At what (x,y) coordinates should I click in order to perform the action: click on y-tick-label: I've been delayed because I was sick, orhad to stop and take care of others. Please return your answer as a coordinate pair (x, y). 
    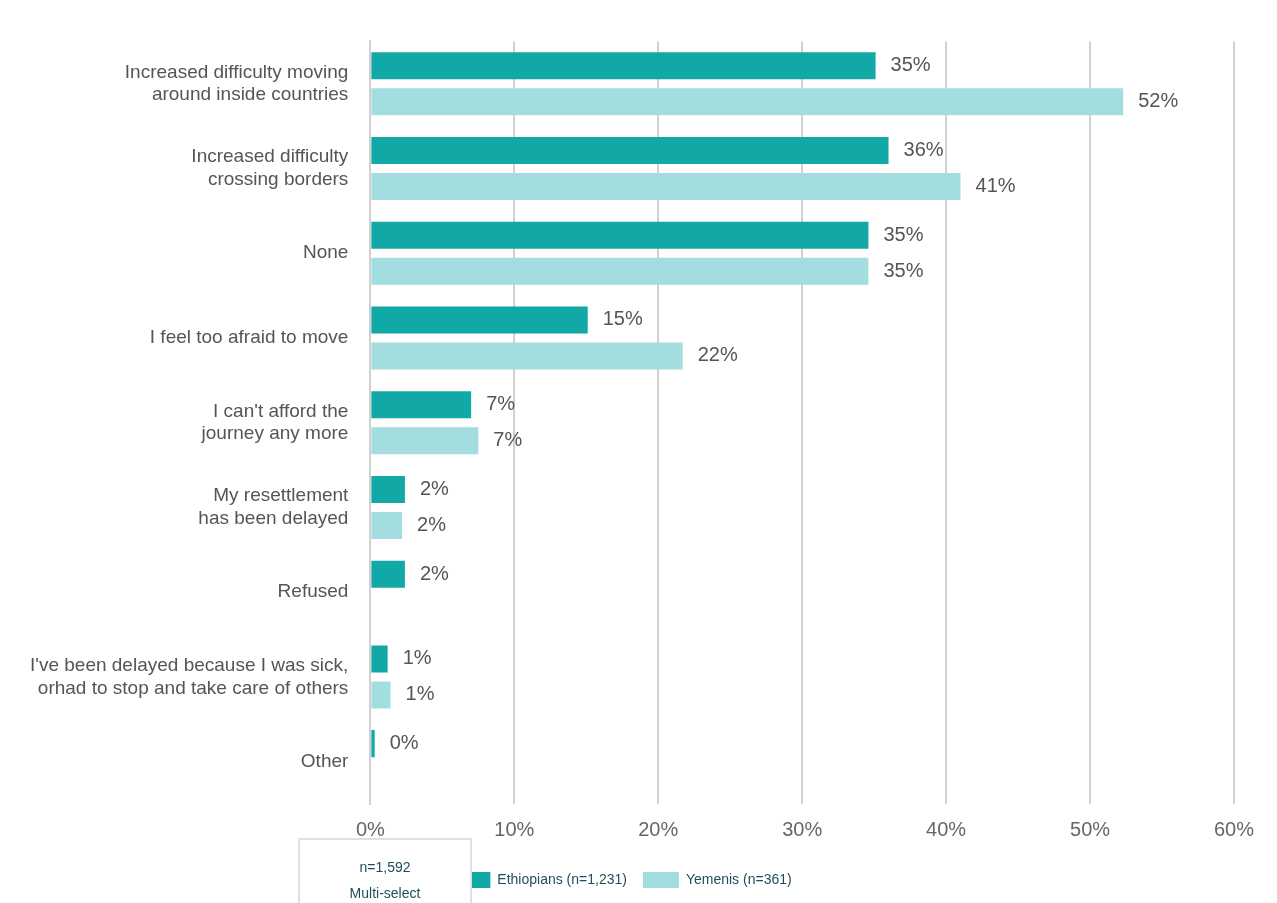
    Looking at the image, I should click on (189, 675).